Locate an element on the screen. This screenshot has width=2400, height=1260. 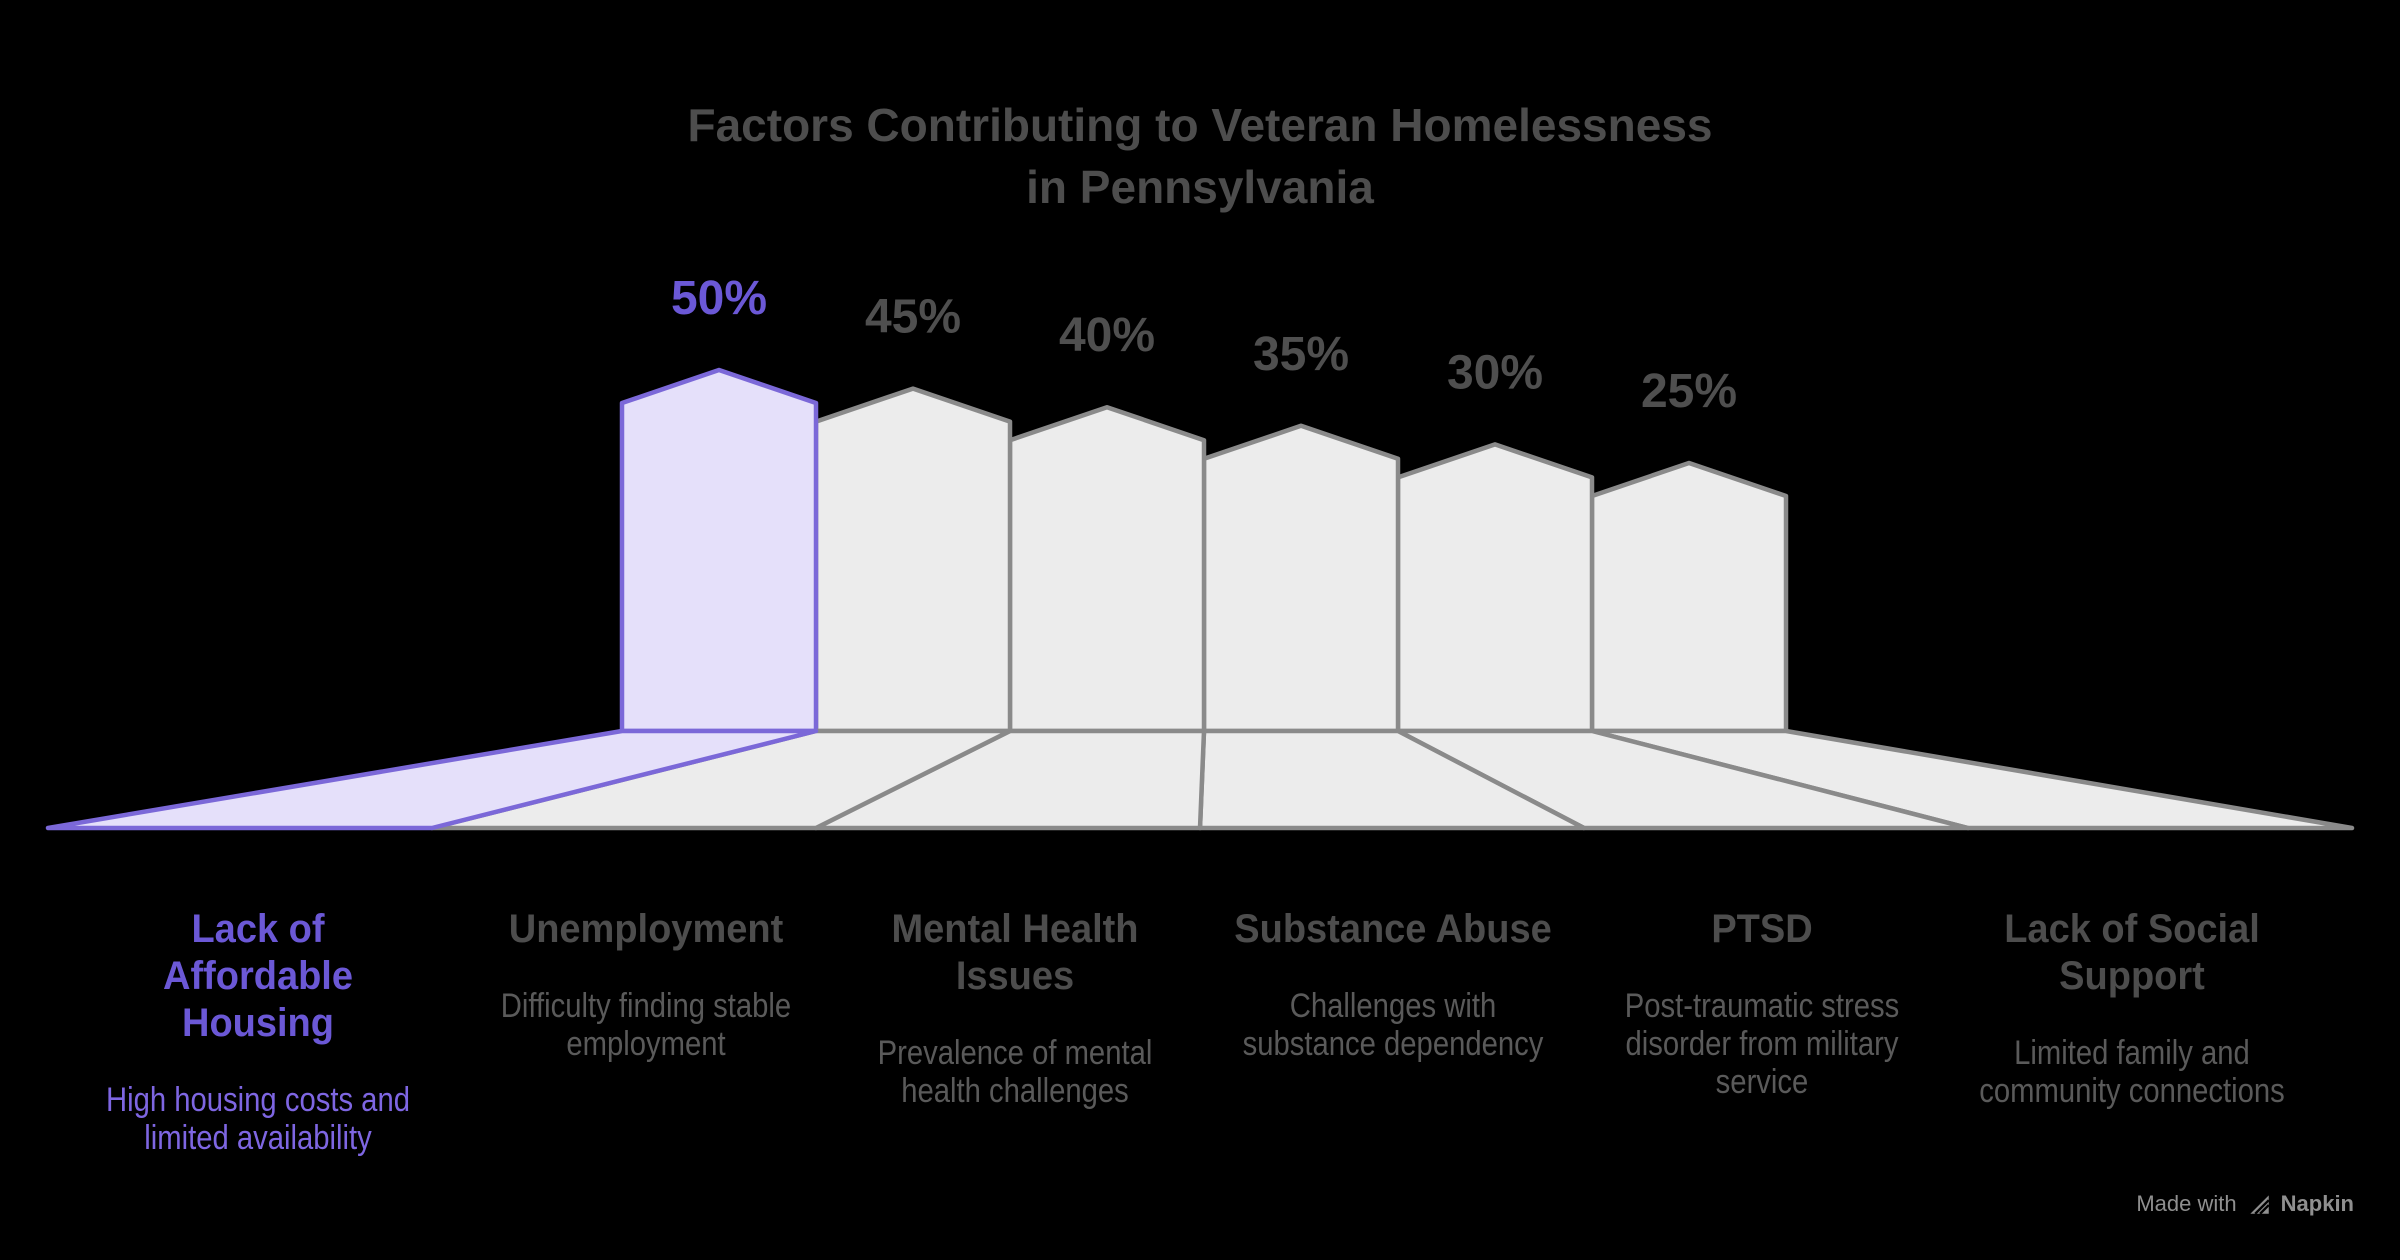
factor-description: Limited family and community connections is located at coordinates (2132, 1072).